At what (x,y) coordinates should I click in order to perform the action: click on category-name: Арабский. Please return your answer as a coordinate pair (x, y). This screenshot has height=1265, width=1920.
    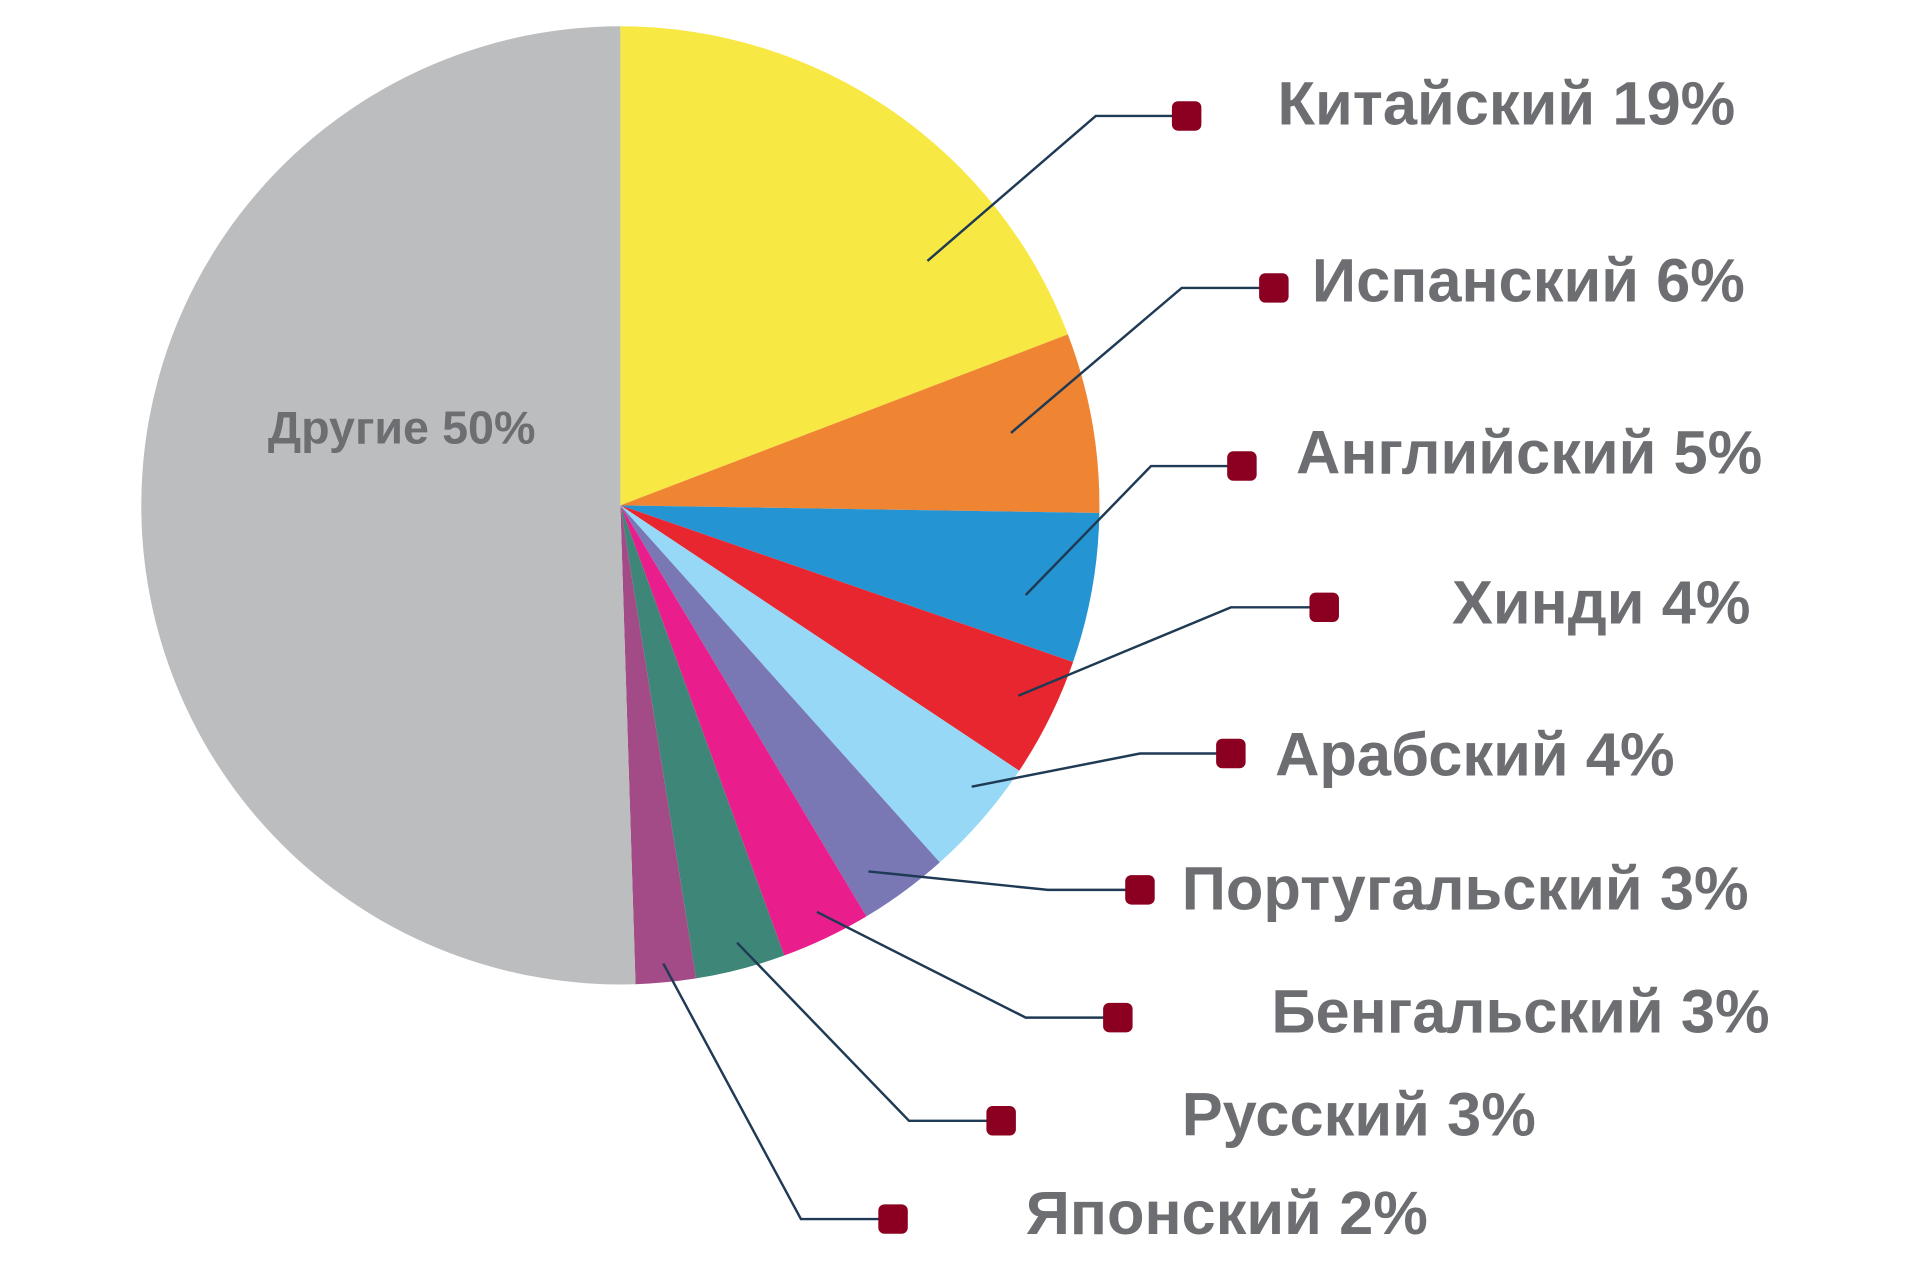
    Looking at the image, I should click on (1422, 755).